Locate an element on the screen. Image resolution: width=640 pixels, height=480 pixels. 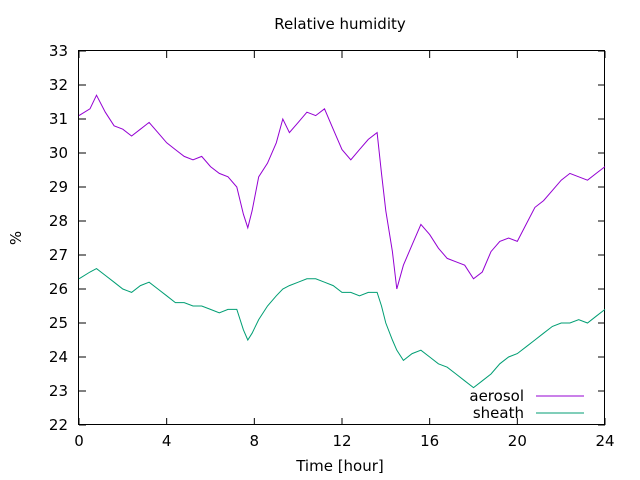
legend: aerosol sheath is located at coordinates (526, 404).